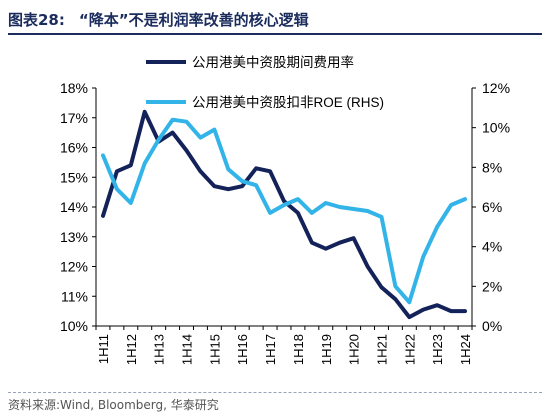 The image size is (550, 420). I want to click on figure-header: 图表28: “降本”不是利润率改善的核心逻辑, so click(275, 19).